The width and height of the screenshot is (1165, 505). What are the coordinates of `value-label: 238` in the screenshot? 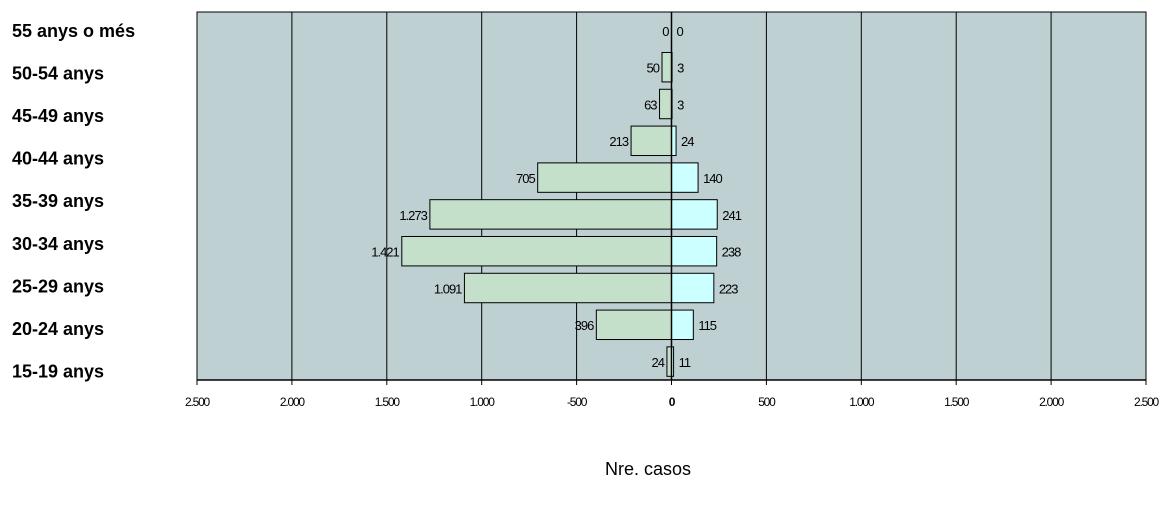 It's located at (731, 252).